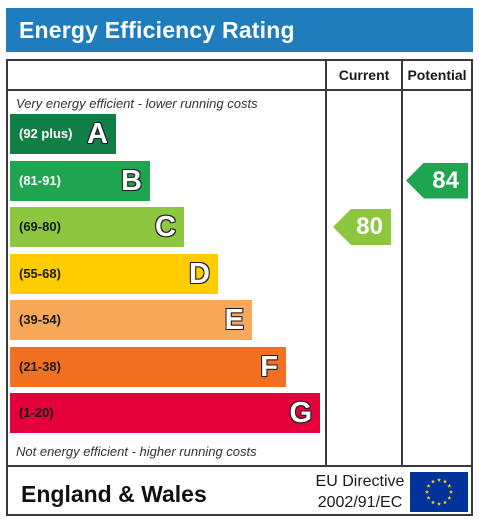 This screenshot has width=479, height=525. What do you see at coordinates (437, 180) in the screenshot?
I see `potential-rating-arrow: 84` at bounding box center [437, 180].